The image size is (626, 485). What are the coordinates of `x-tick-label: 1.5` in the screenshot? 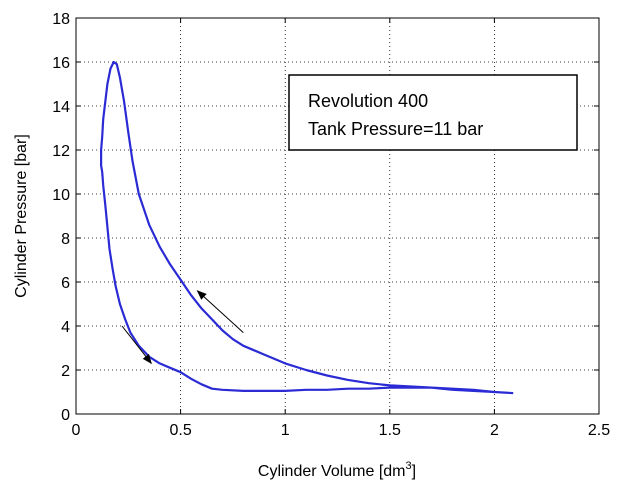 It's located at (390, 430).